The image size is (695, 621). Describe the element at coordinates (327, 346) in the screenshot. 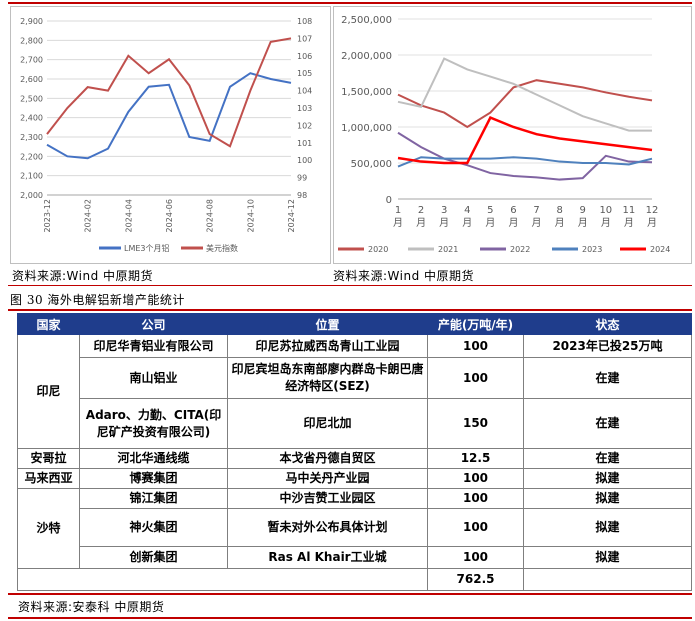

I see `location-cell: 印尼苏拉威西岛青山工业园` at that location.